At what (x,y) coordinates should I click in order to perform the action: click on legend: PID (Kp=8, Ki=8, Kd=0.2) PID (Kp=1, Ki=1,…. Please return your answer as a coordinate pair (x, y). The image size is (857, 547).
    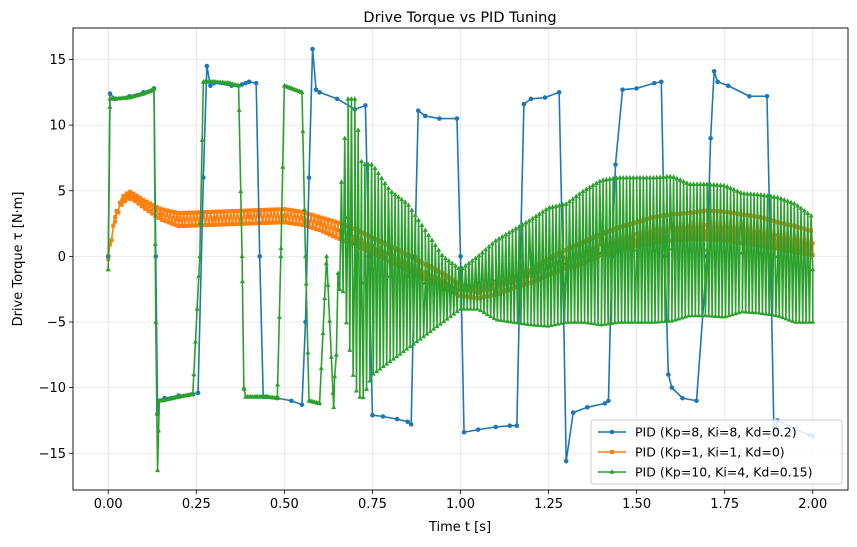
    Looking at the image, I should click on (716, 452).